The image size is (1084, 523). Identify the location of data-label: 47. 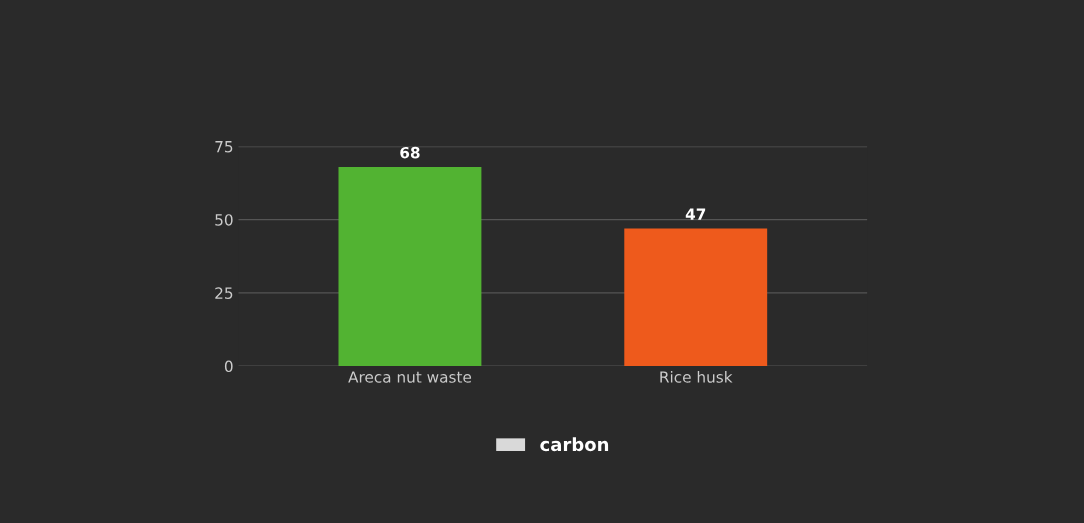
(695, 214).